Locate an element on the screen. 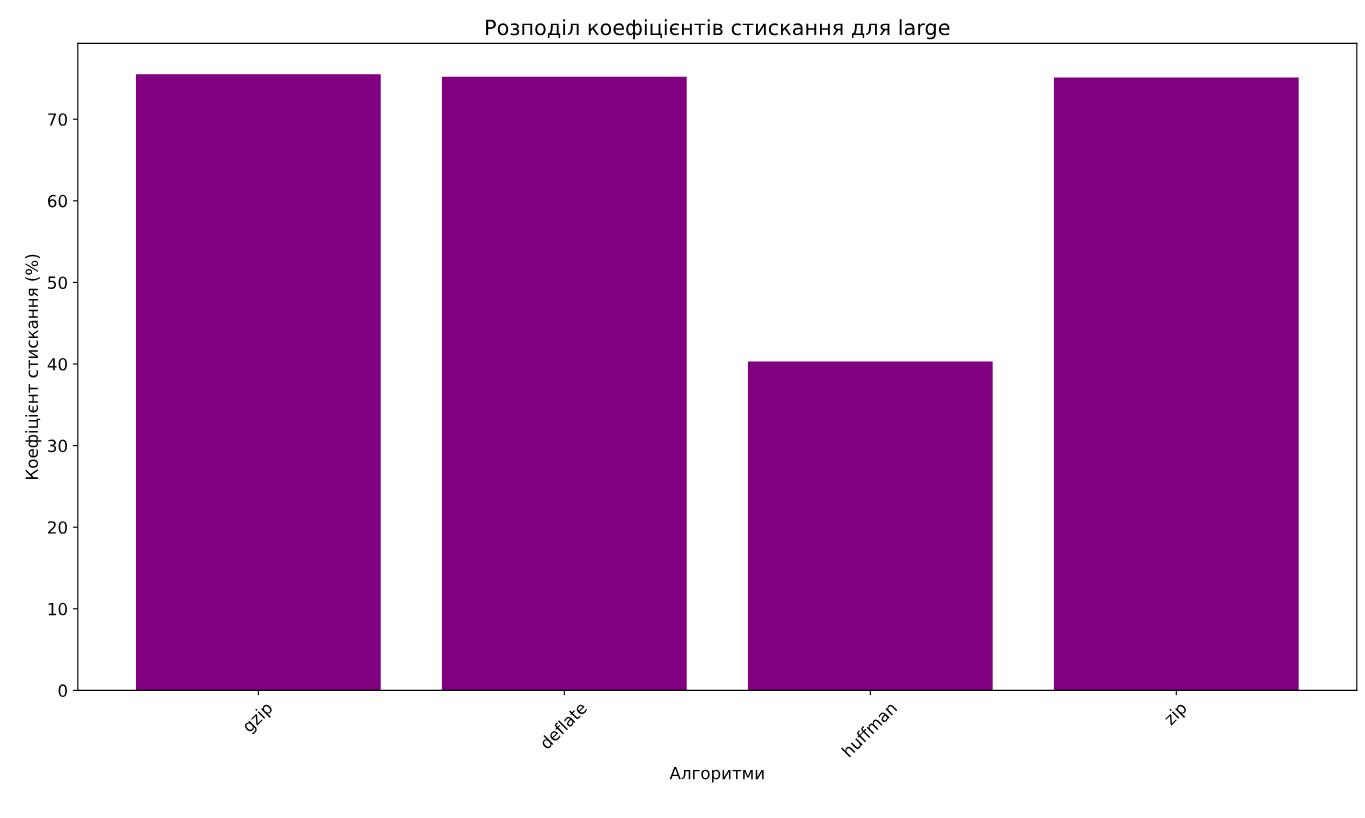 Image resolution: width=1365 pixels, height=818 pixels. y-tick-label: 60 is located at coordinates (57, 201).